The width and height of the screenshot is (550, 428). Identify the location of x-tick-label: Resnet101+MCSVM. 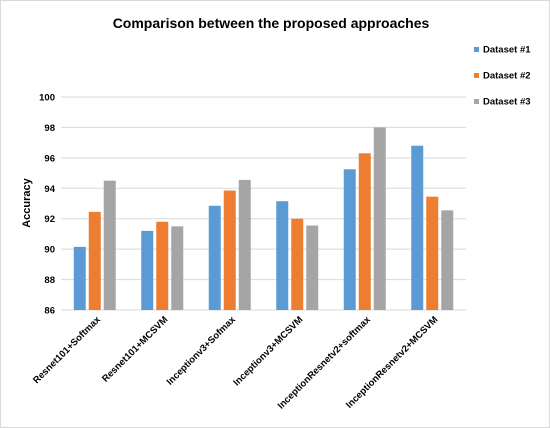
(135, 349).